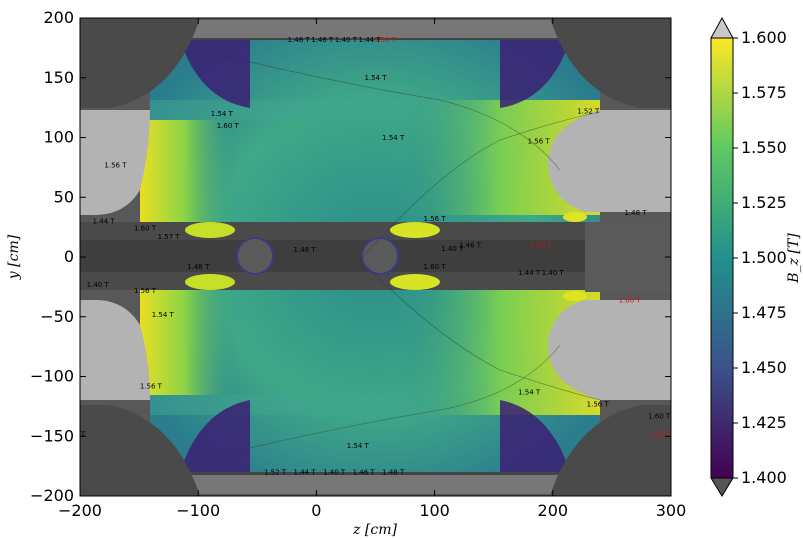 This screenshot has width=803, height=540. I want to click on colorbar-tick-label: 1.450, so click(764, 367).